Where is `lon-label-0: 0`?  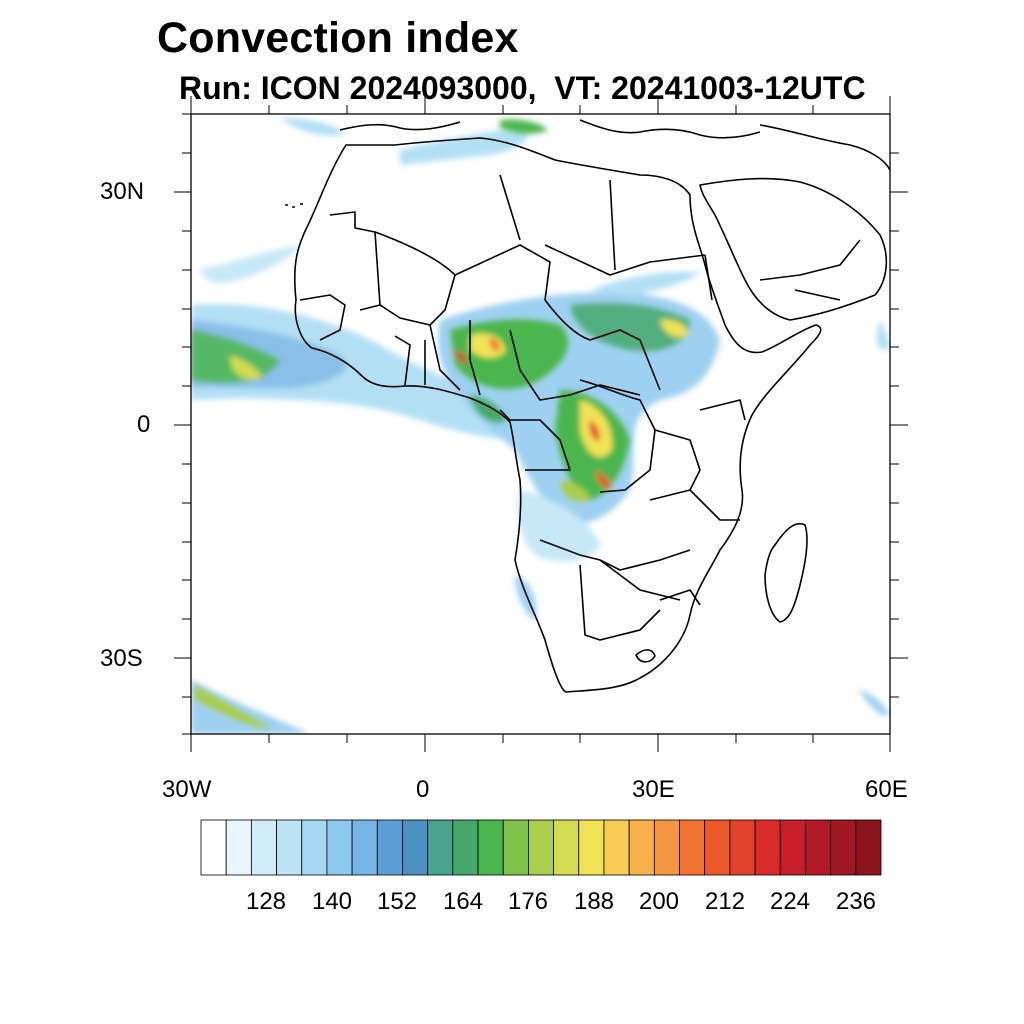 lon-label-0: 0 is located at coordinates (423, 789).